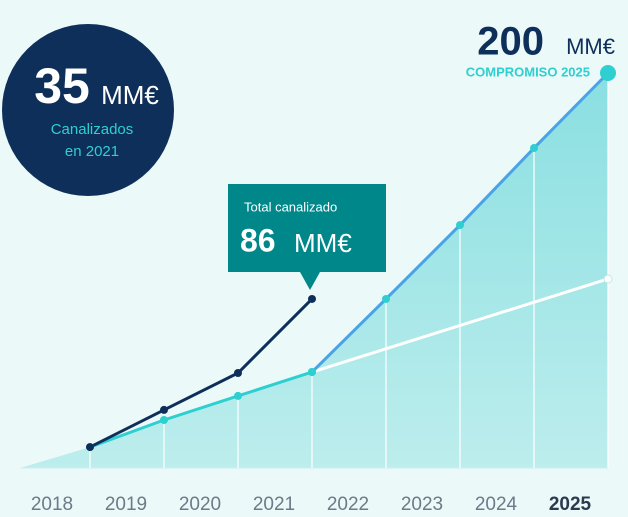  I want to click on callout-label: Total canalizado, so click(290, 206).